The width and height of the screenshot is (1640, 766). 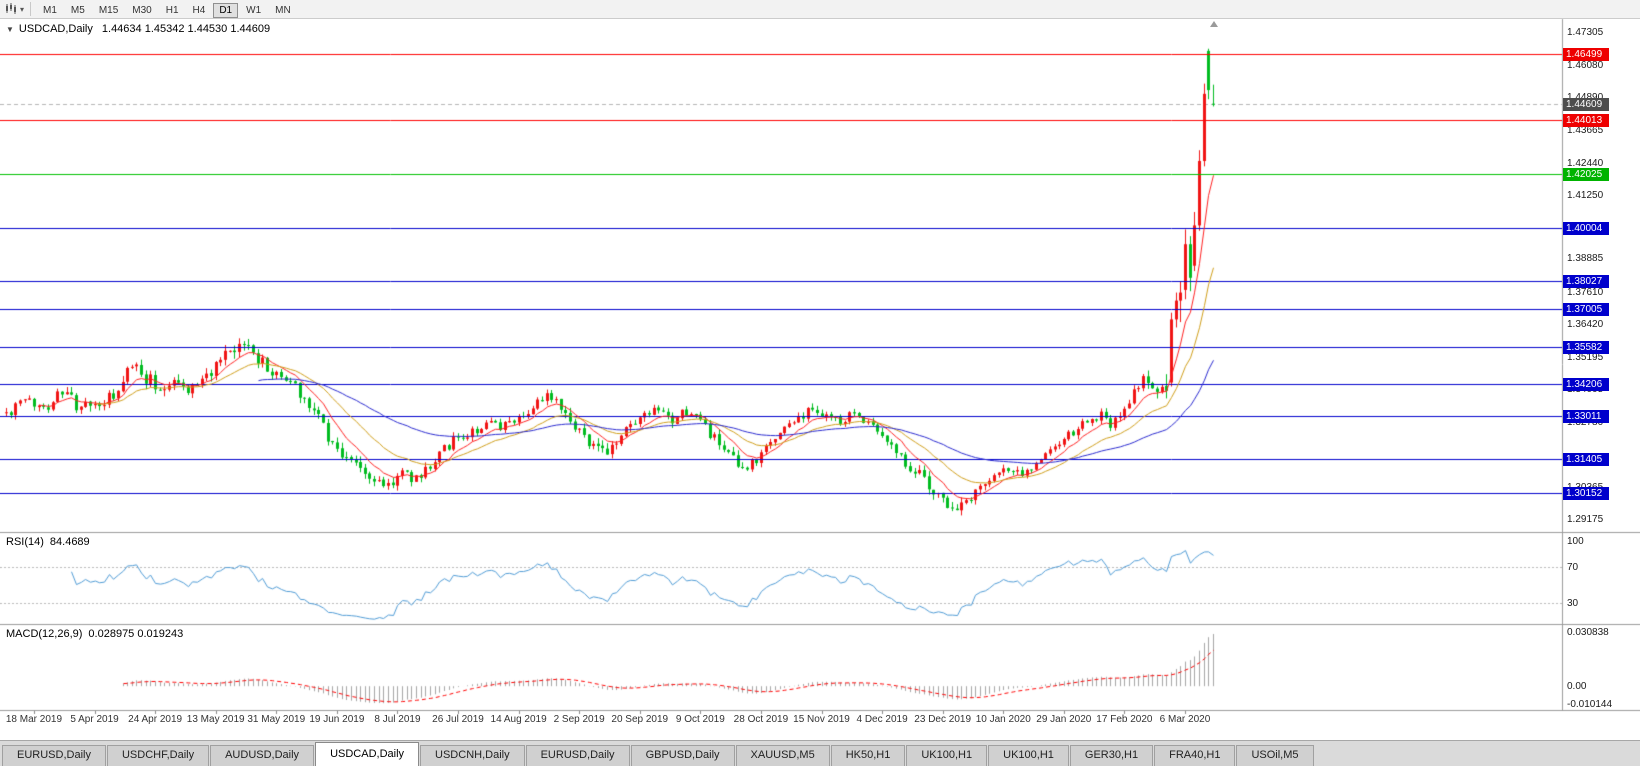 I want to click on price-badge-level-line: 1.34206, so click(x=1586, y=384).